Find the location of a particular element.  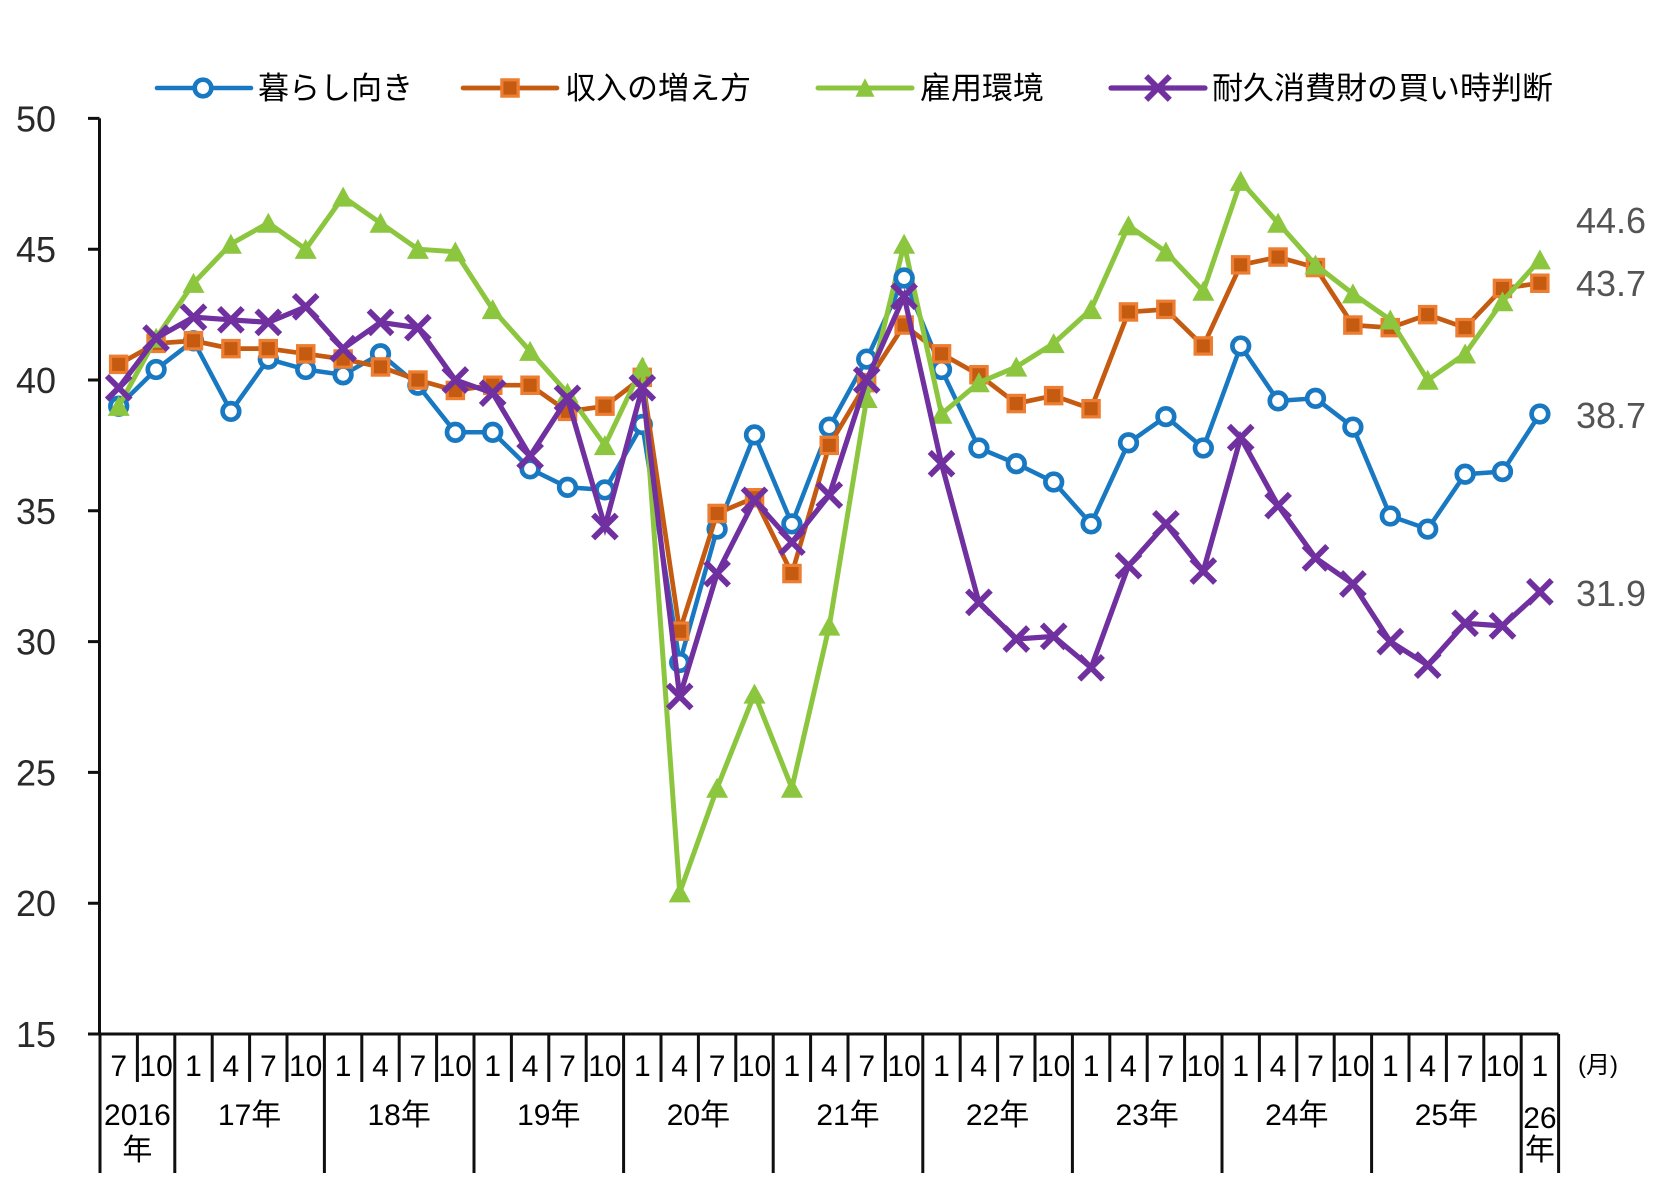

svg-text: 収入の増え方 is located at coordinates (658, 88).